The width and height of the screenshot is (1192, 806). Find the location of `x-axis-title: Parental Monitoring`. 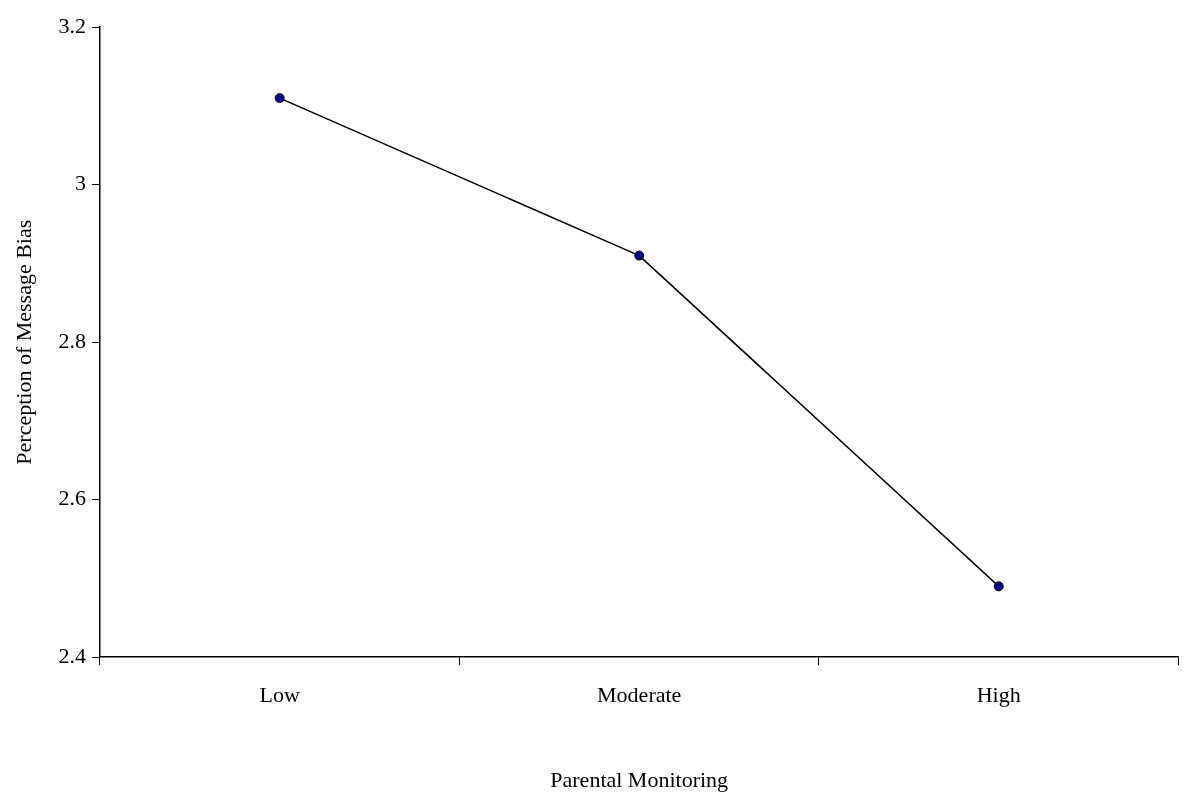

x-axis-title: Parental Monitoring is located at coordinates (639, 779).